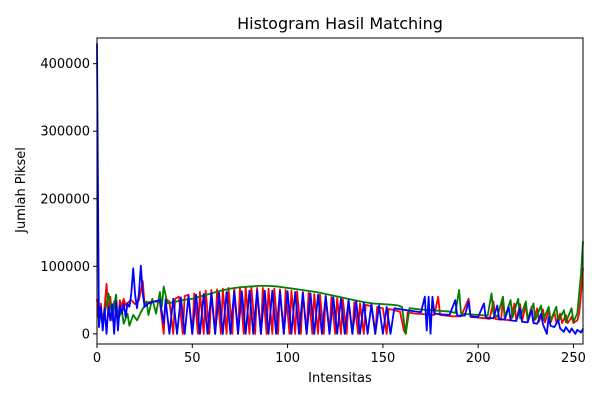  Describe the element at coordinates (21, 190) in the screenshot. I see `y-axis-label: Jumlah Piksel` at that location.